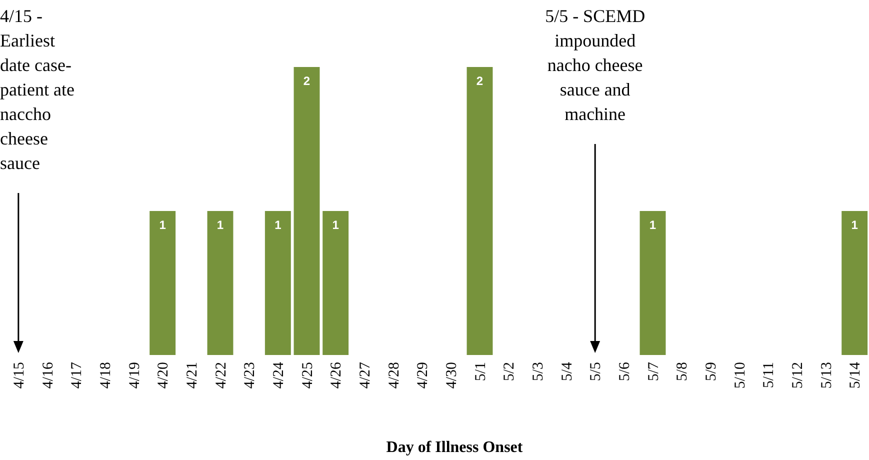 Image resolution: width=869 pixels, height=460 pixels. Describe the element at coordinates (423, 375) in the screenshot. I see `x-tick-label: 4/29` at that location.